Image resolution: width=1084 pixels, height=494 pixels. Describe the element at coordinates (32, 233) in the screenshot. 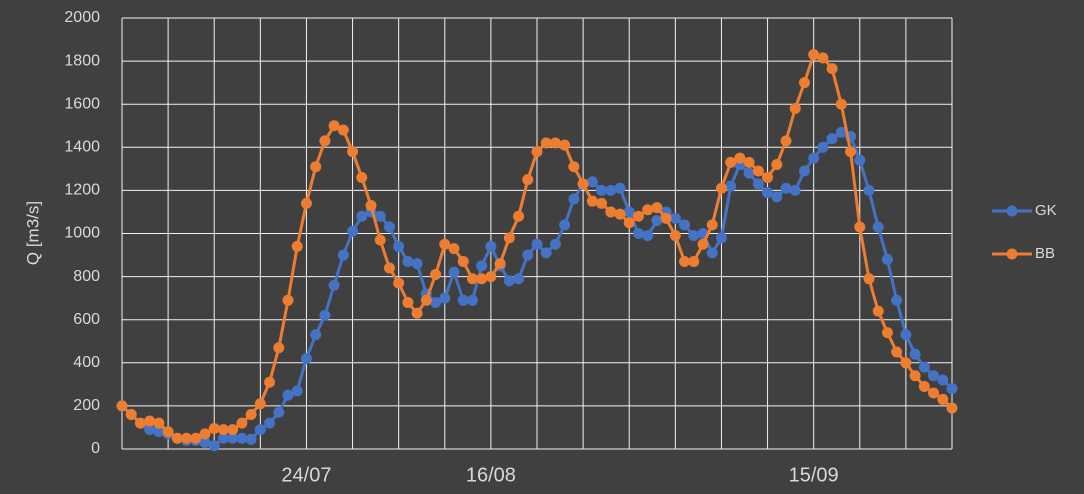

I see `y-axis-label: Q [m3/s]` at that location.